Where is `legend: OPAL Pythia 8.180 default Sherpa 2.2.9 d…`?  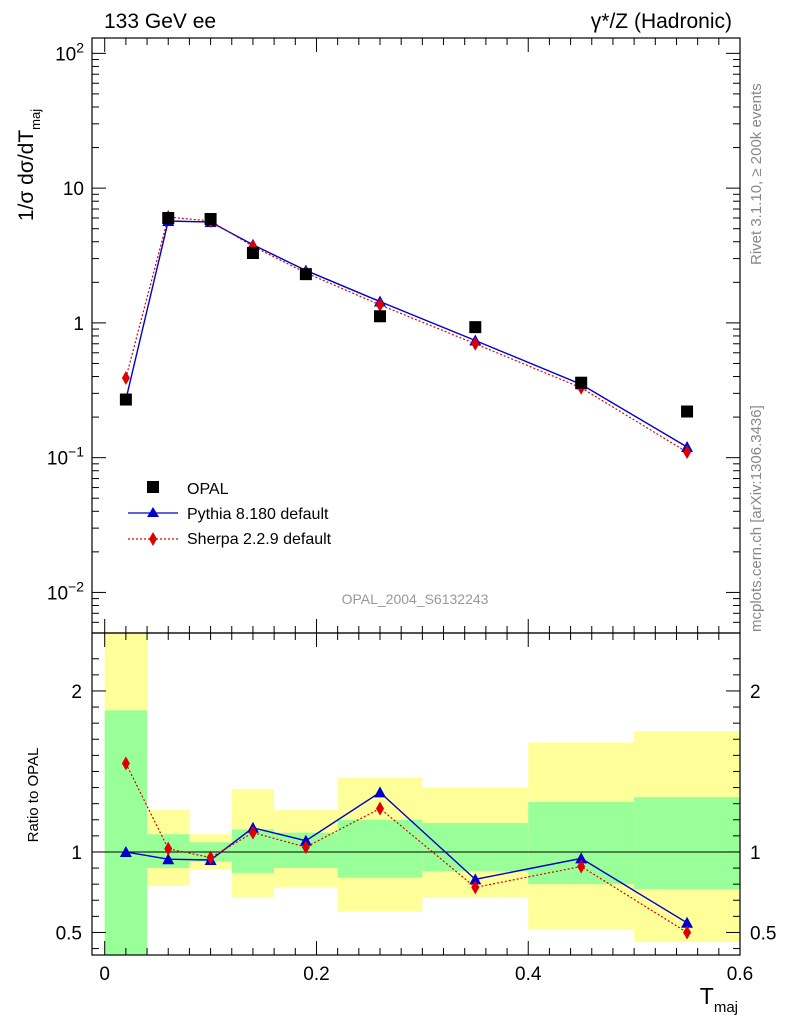 legend: OPAL Pythia 8.180 default Sherpa 2.2.9 d… is located at coordinates (230, 514).